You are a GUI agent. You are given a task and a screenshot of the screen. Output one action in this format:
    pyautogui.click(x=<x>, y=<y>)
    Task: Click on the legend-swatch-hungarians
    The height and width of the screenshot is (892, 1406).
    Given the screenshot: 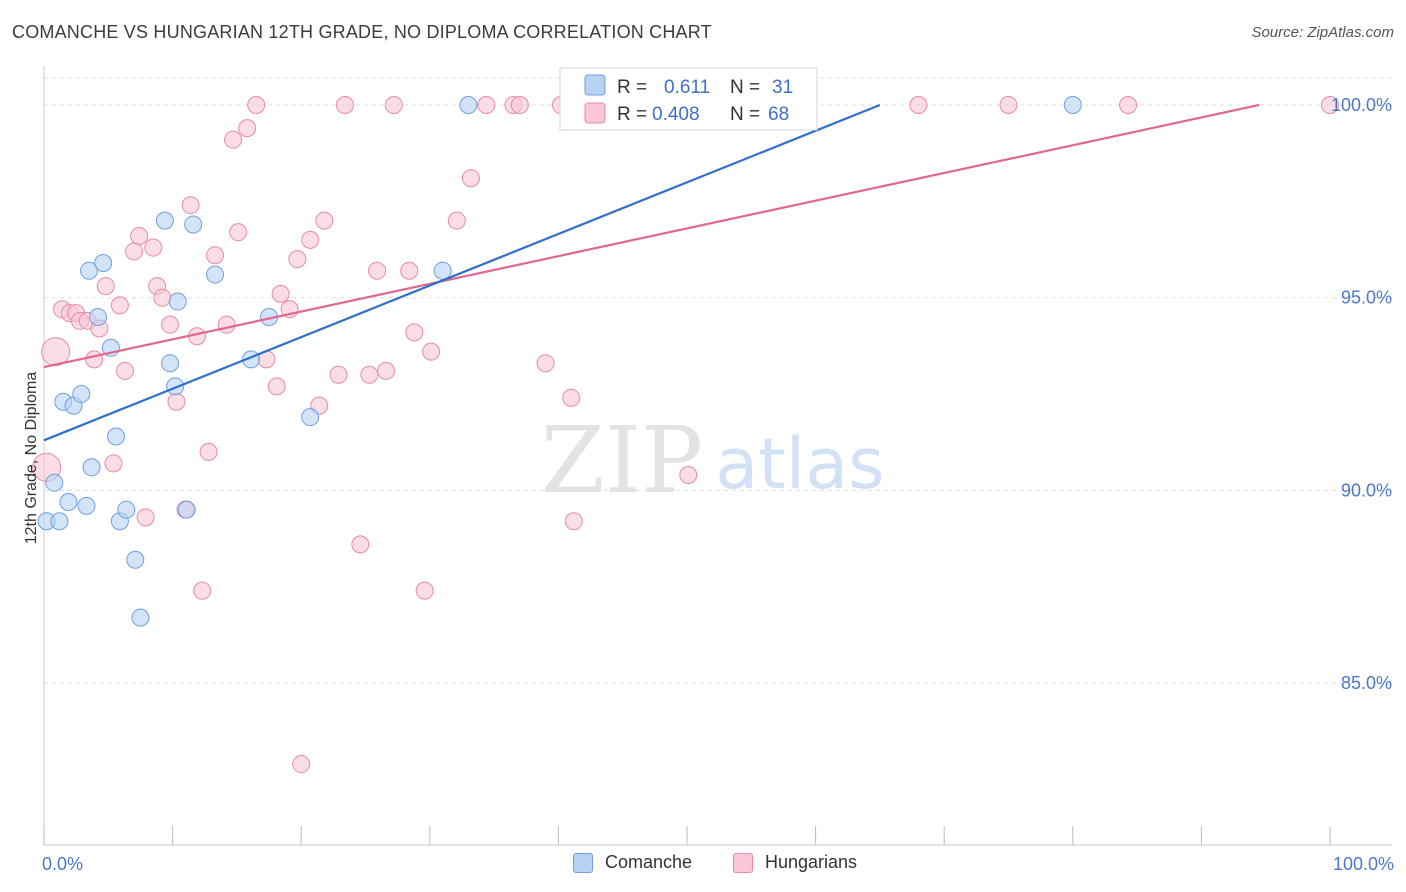 What is the action you would take?
    pyautogui.click(x=595, y=113)
    